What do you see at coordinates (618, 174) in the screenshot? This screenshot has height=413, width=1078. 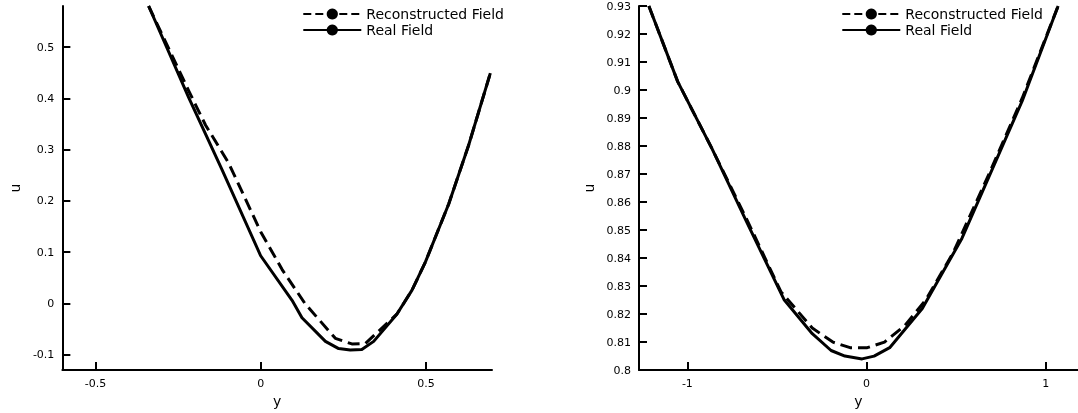 I see `y-tick-label: 0.87` at bounding box center [618, 174].